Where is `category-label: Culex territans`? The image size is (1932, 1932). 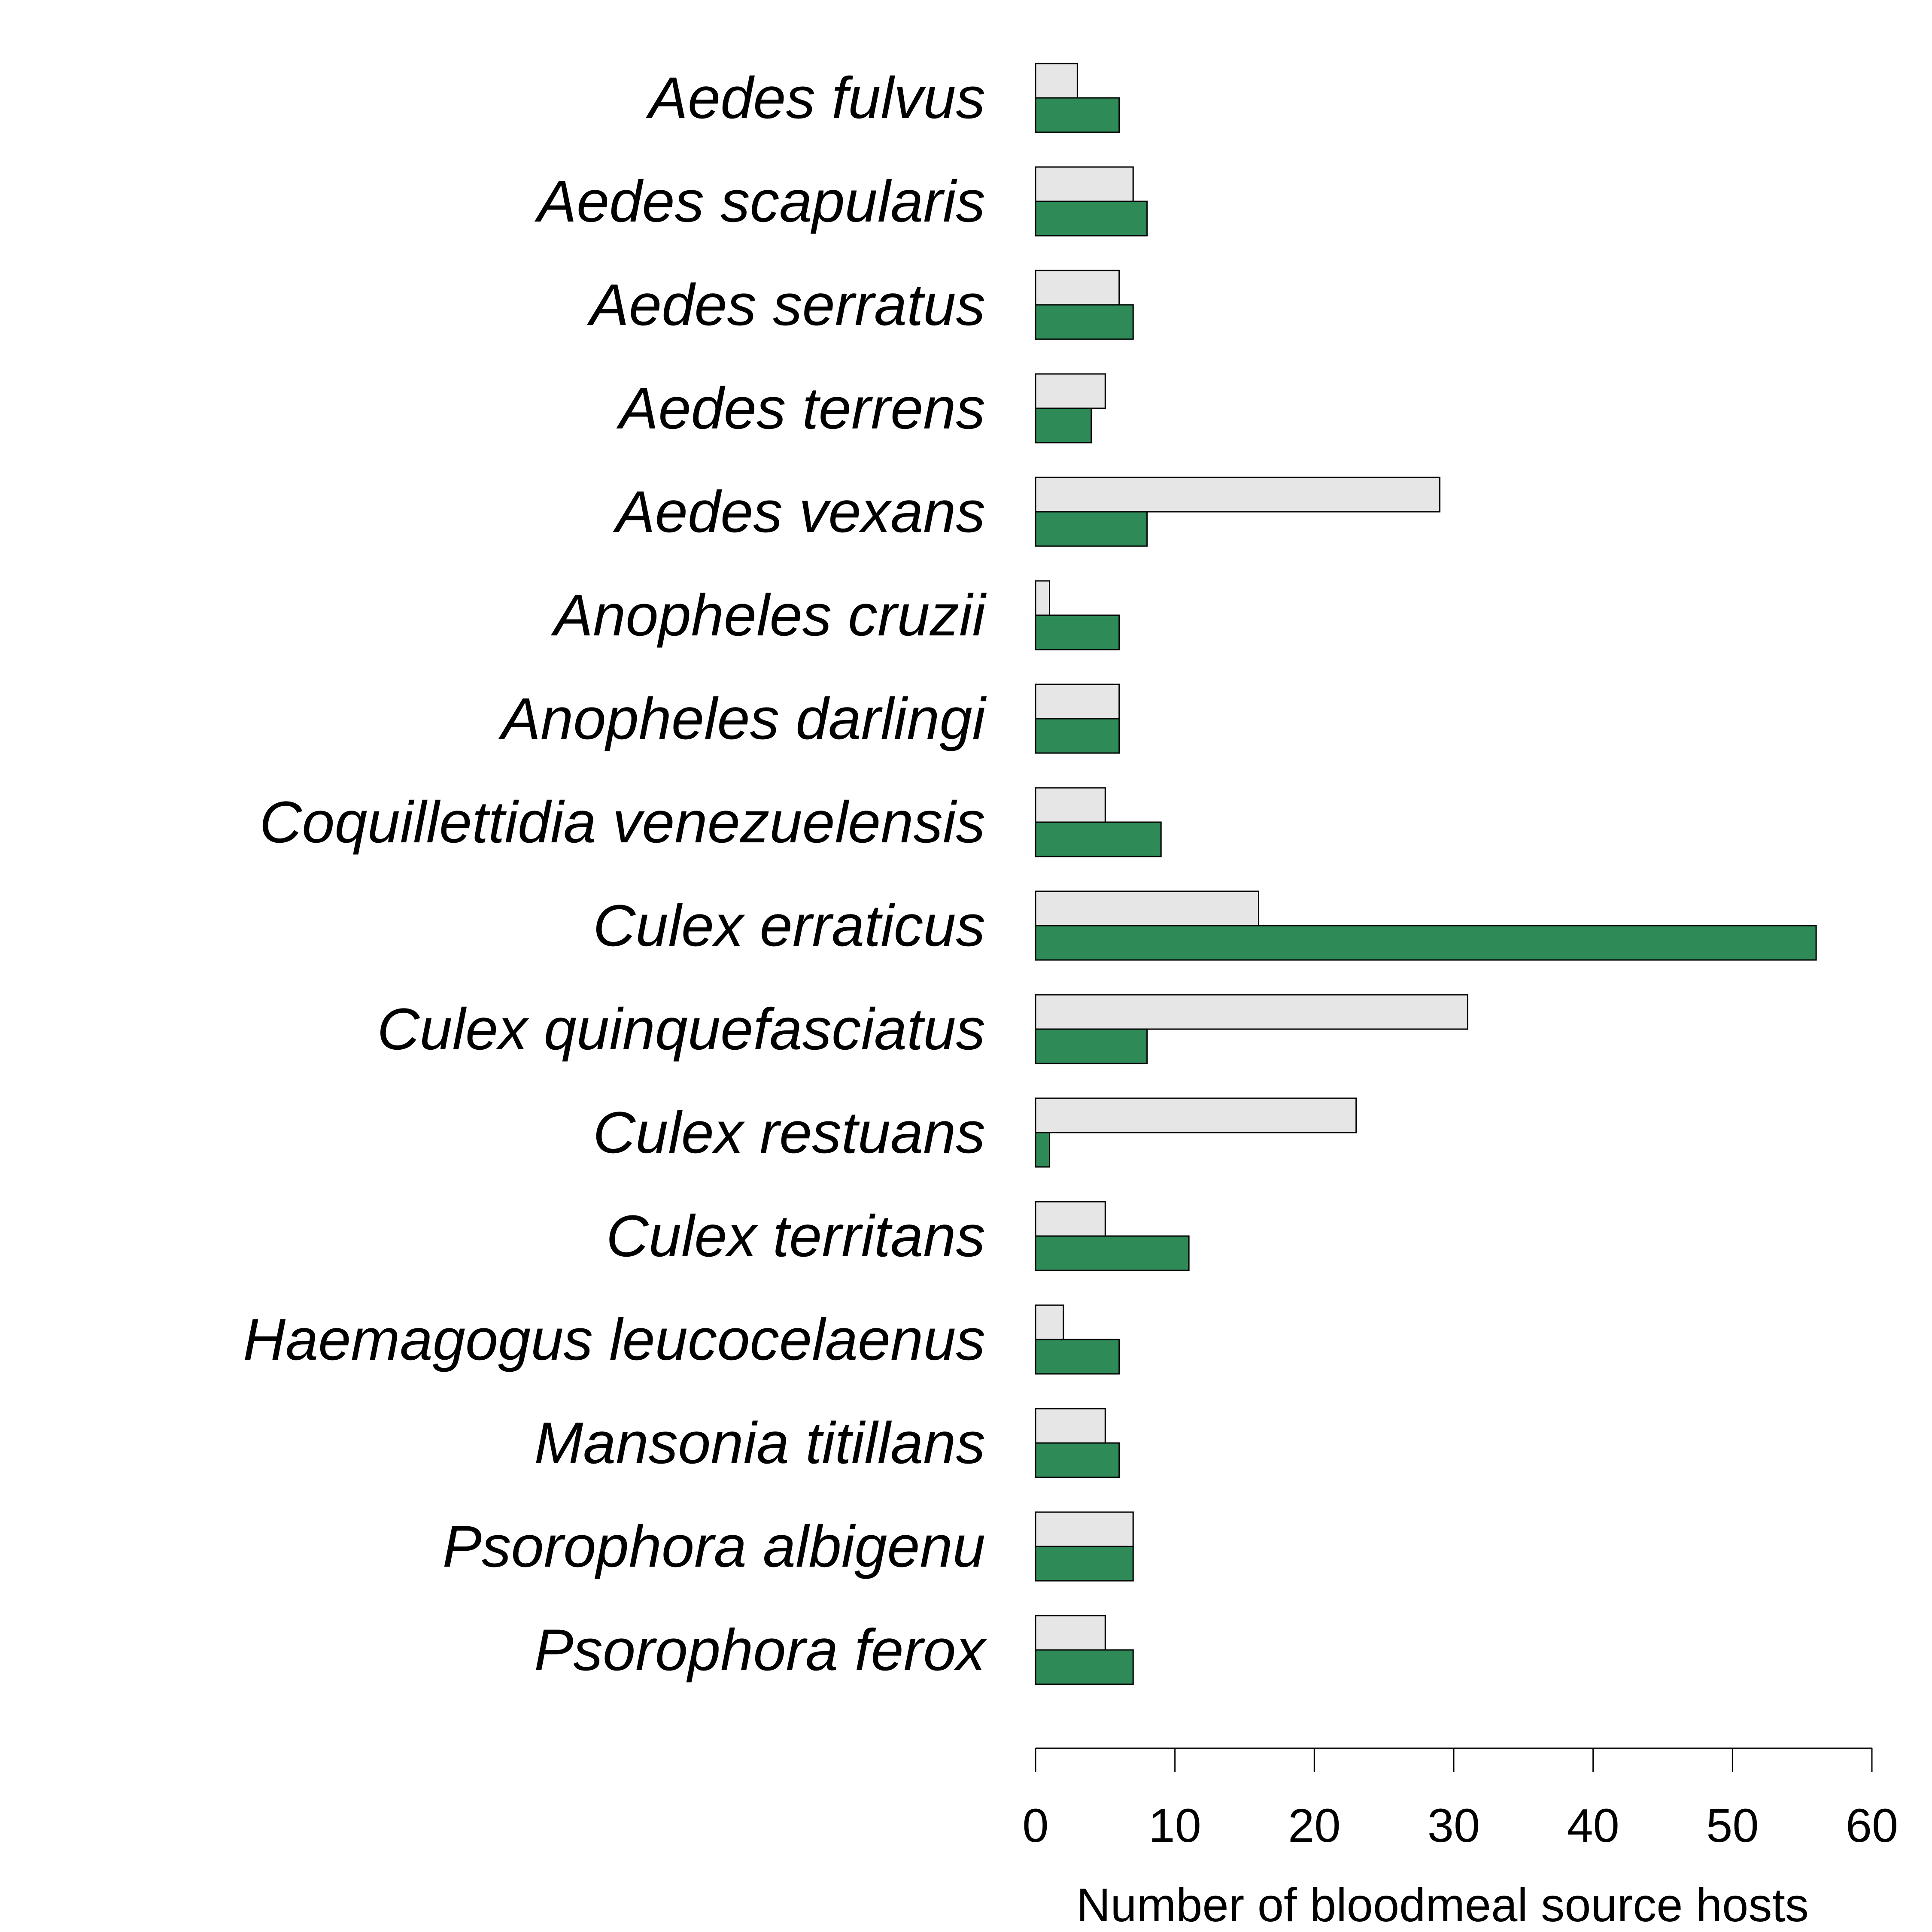 category-label: Culex territans is located at coordinates (795, 1236).